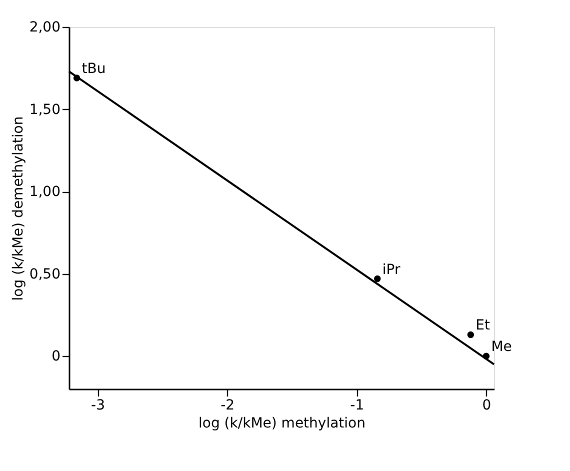  Describe the element at coordinates (501, 347) in the screenshot. I see `annotation: Me` at that location.